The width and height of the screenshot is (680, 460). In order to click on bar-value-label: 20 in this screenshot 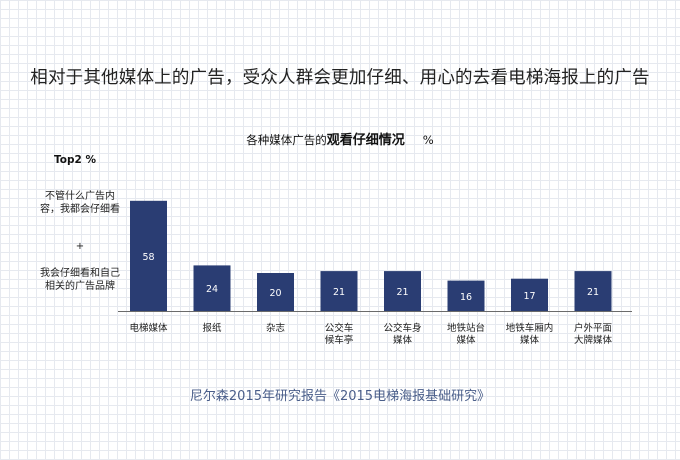, I will do `click(275, 293)`.